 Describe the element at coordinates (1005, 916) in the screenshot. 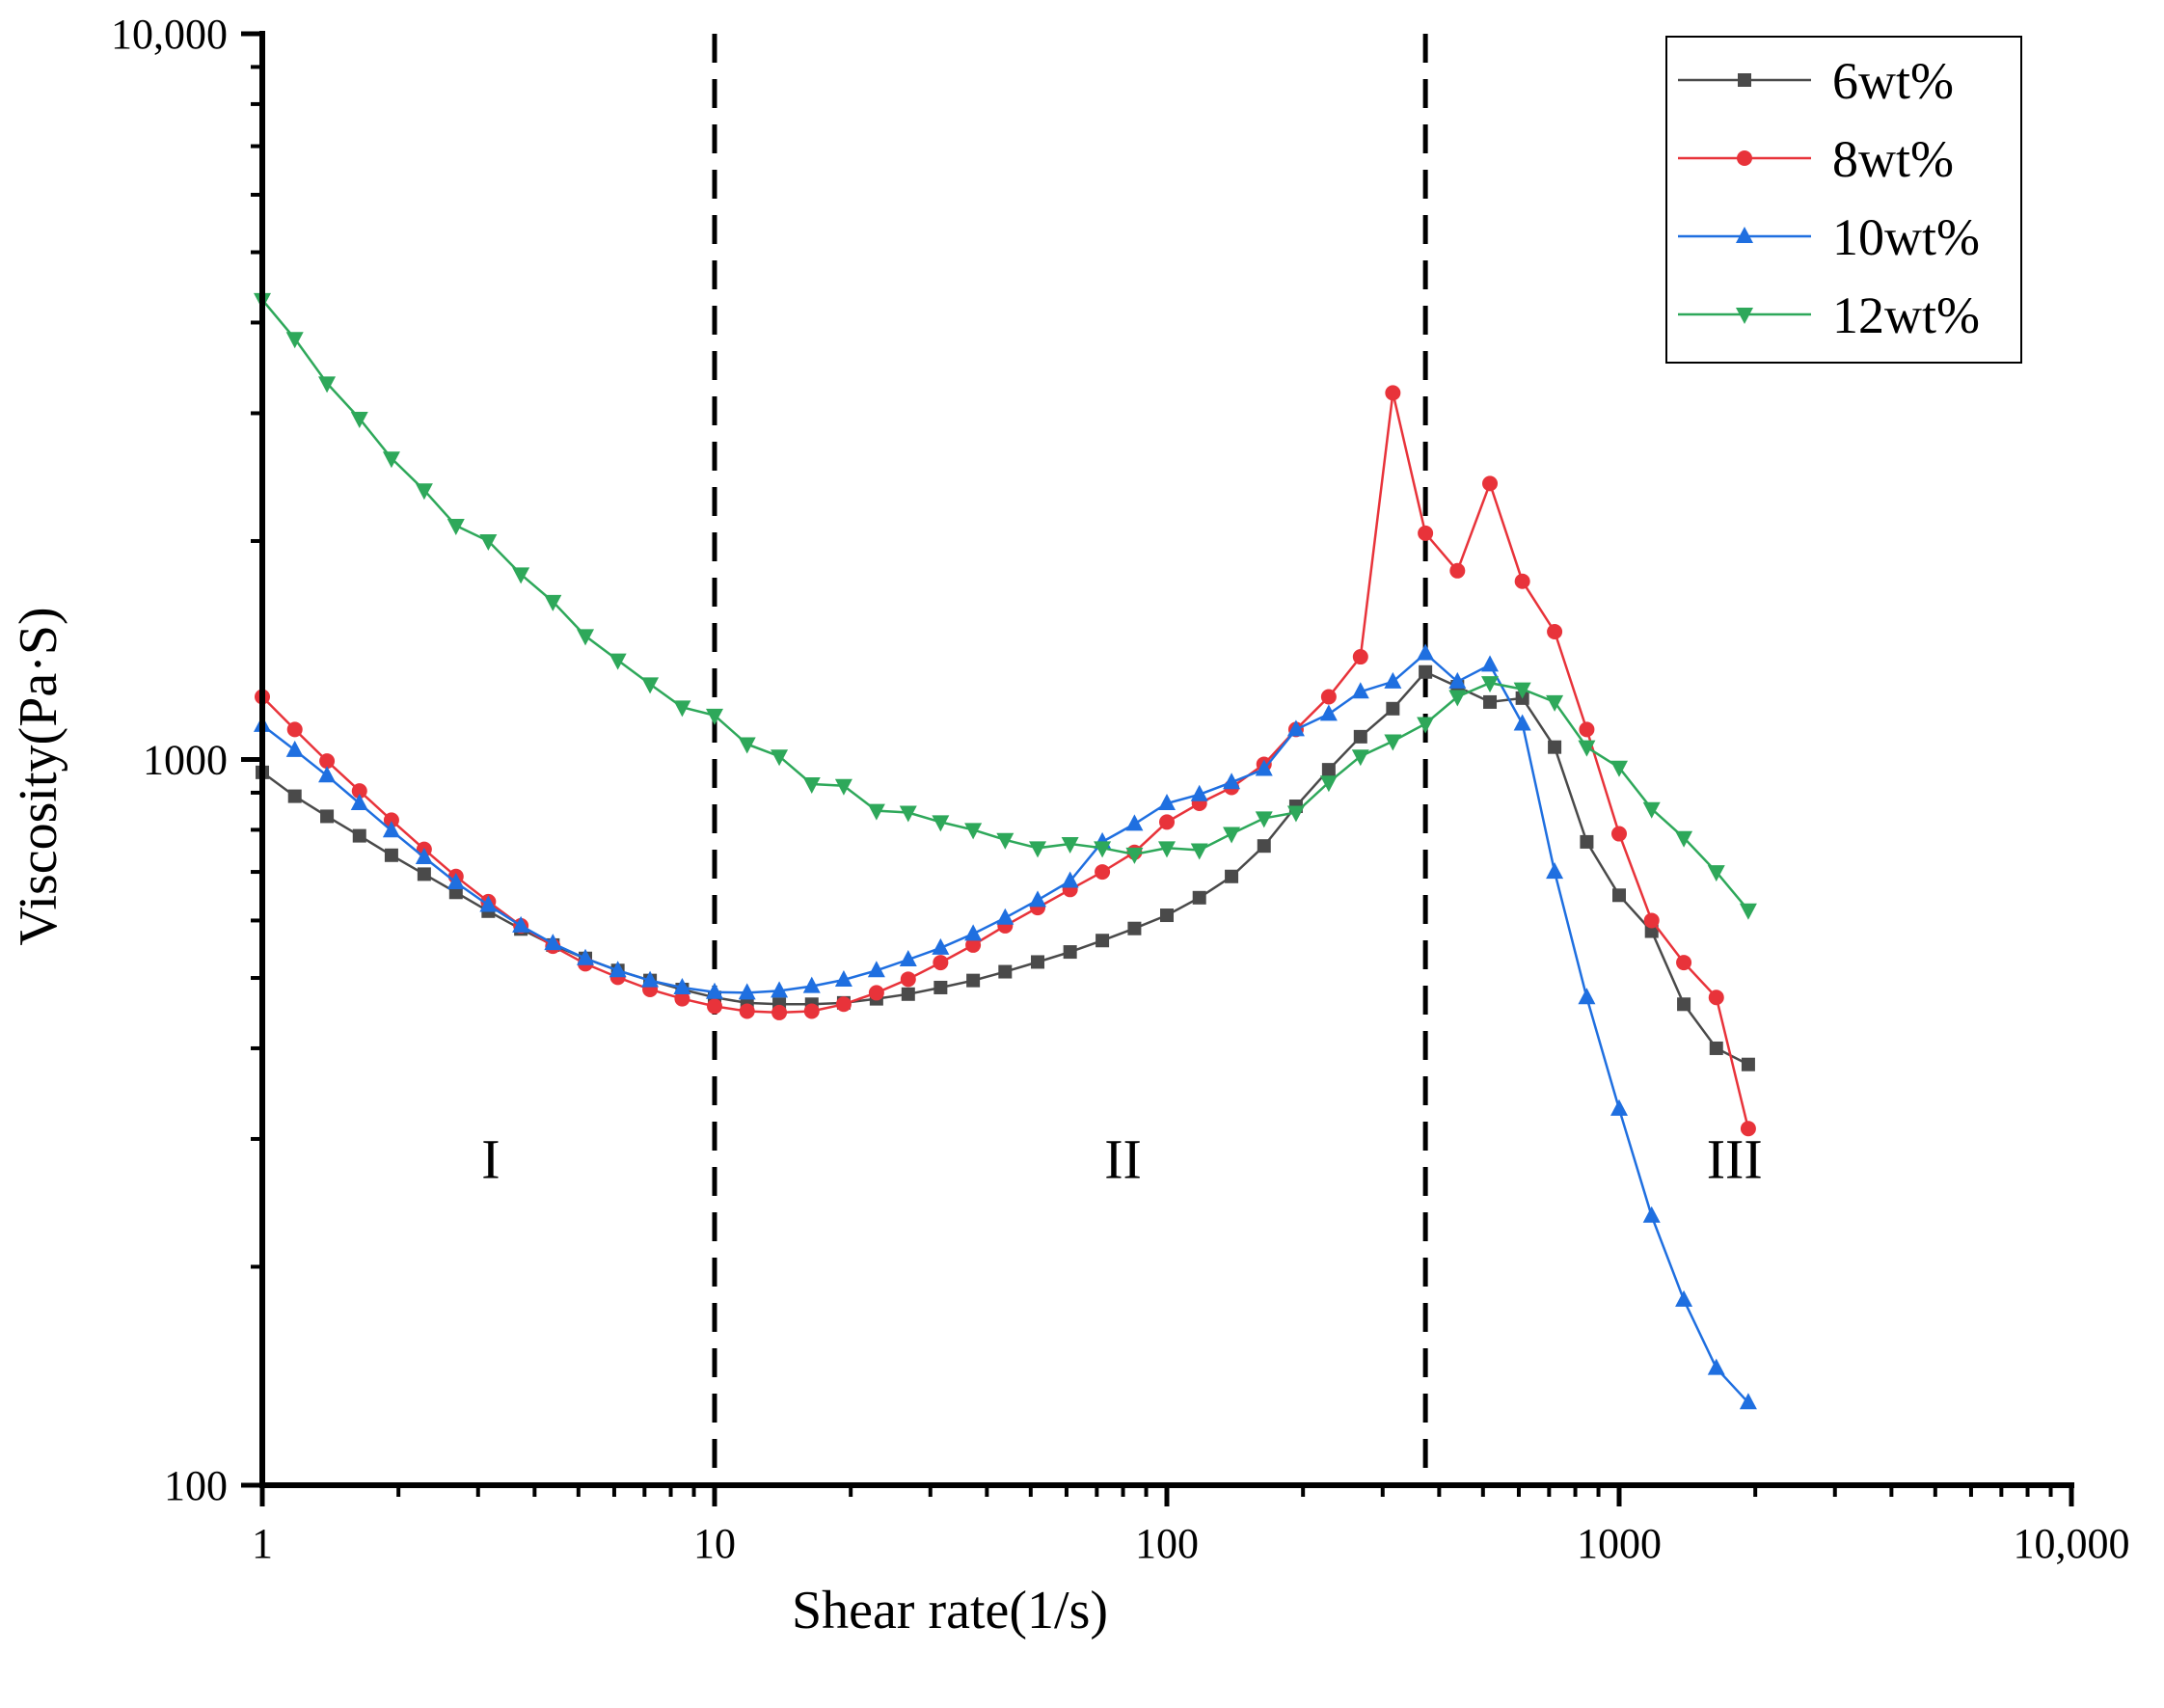

I see `data-point-10wt%-23` at that location.